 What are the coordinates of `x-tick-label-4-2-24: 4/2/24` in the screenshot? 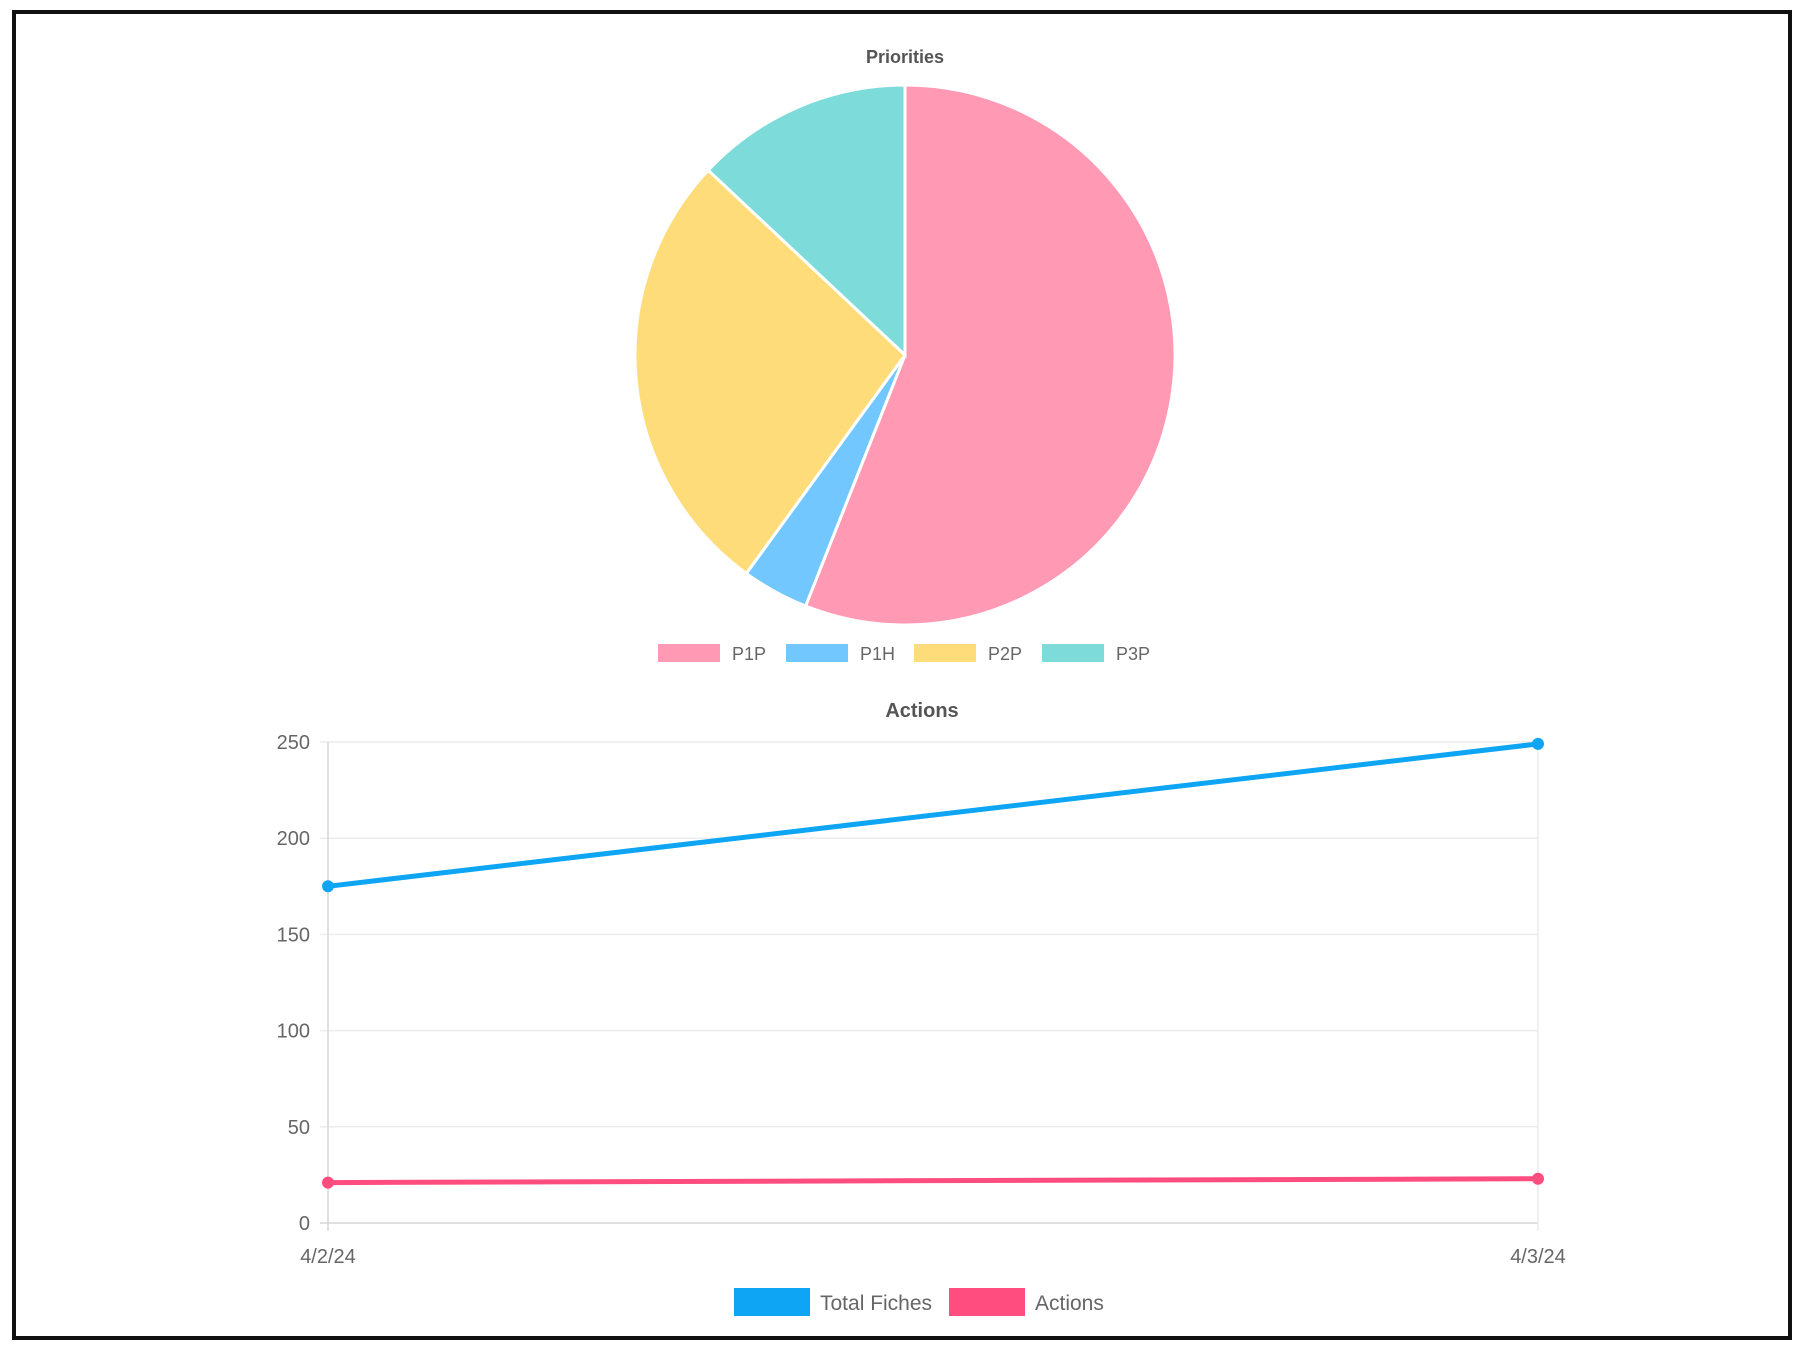 It's located at (328, 1257).